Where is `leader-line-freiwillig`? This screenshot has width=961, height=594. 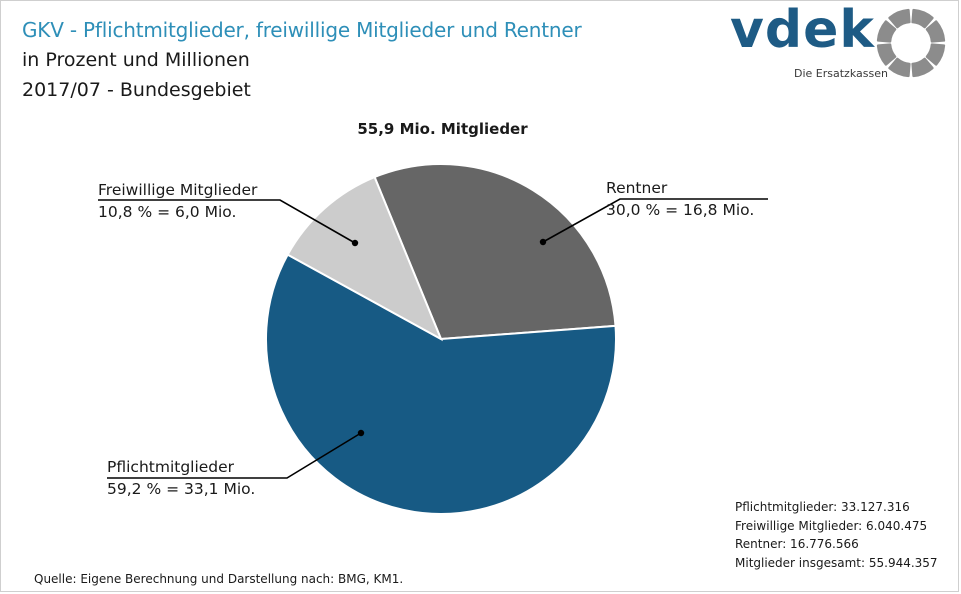 leader-line-freiwillig is located at coordinates (227, 221).